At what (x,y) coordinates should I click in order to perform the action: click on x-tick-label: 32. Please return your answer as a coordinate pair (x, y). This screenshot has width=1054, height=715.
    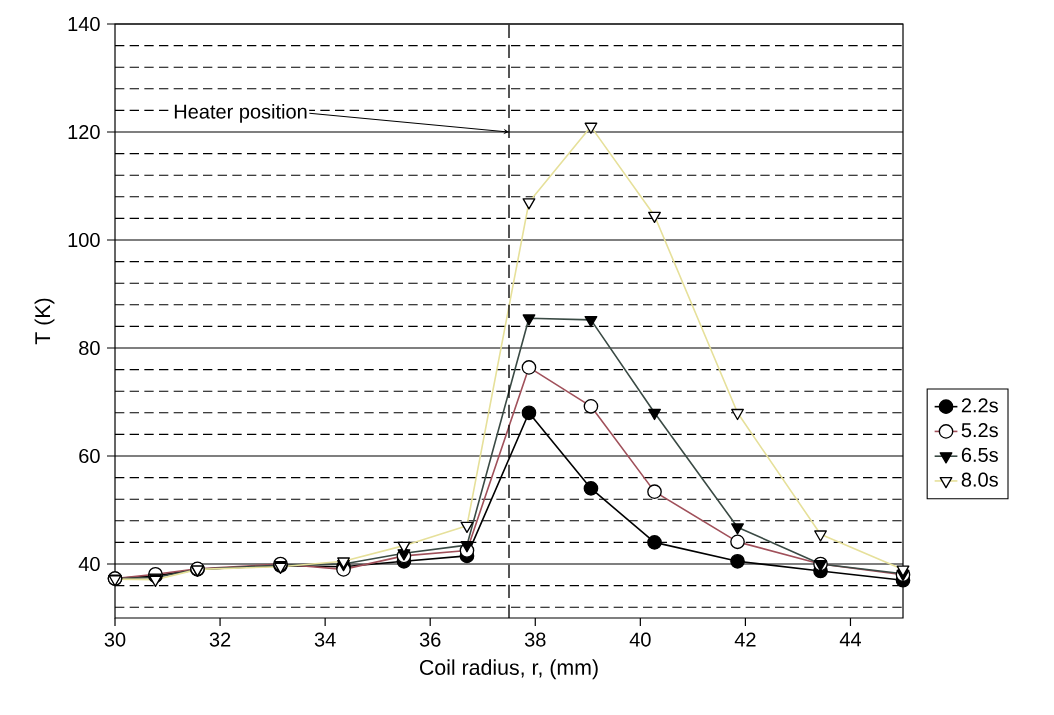
    Looking at the image, I should click on (220, 639).